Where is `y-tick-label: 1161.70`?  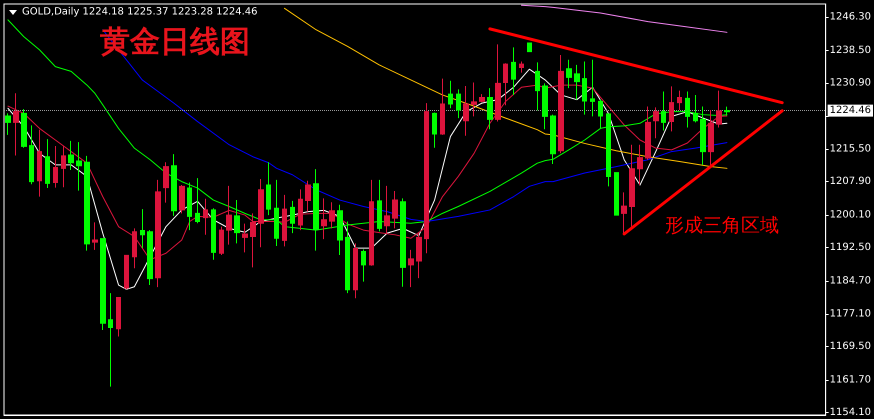 y-tick-label: 1161.70 is located at coordinates (851, 380).